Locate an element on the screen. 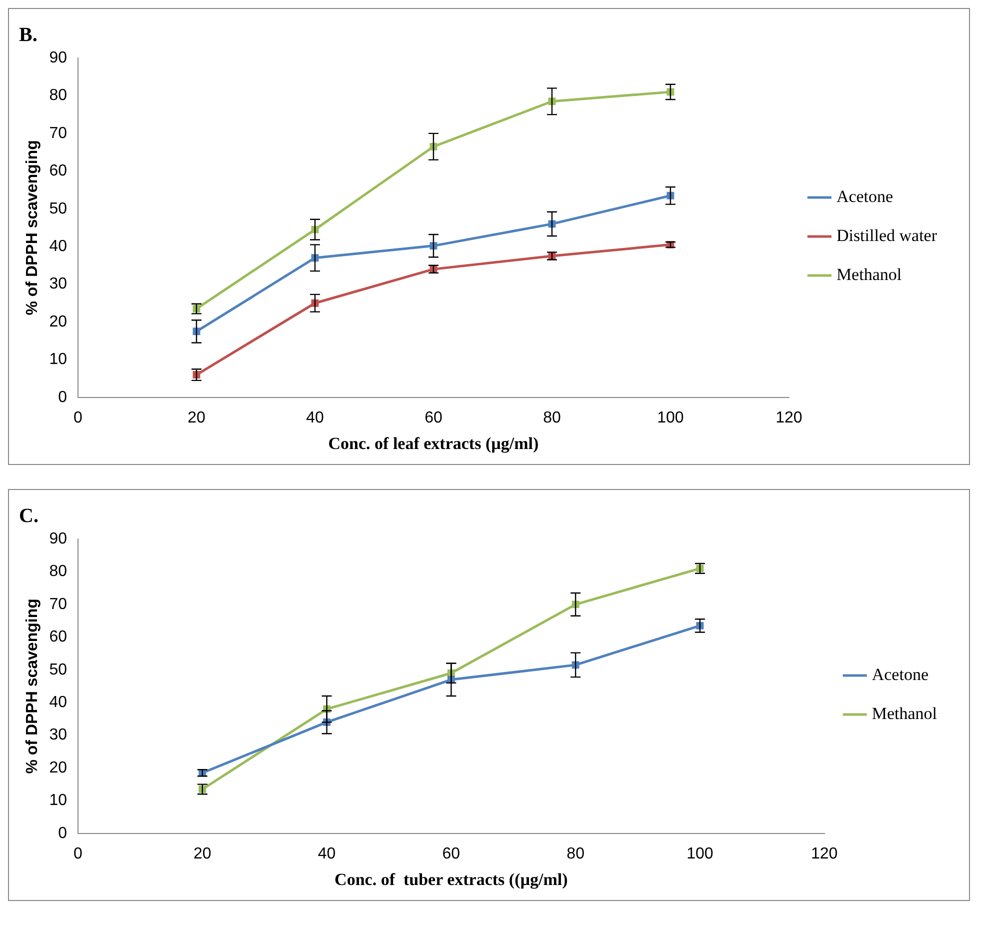  x-axis-title: Conc. of leaf extracts (µg/ml) is located at coordinates (433, 444).